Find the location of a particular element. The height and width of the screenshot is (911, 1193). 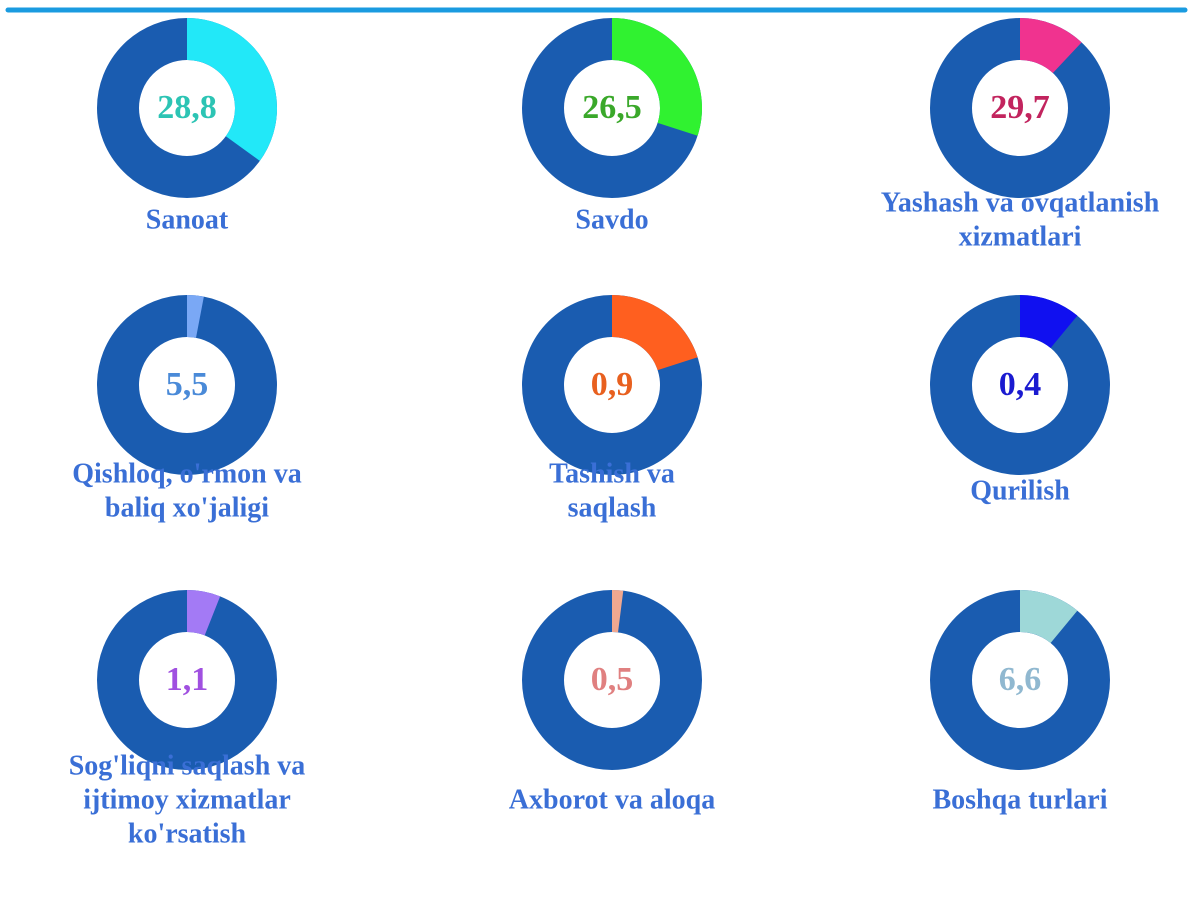

center-label: 1,1 is located at coordinates (187, 679).